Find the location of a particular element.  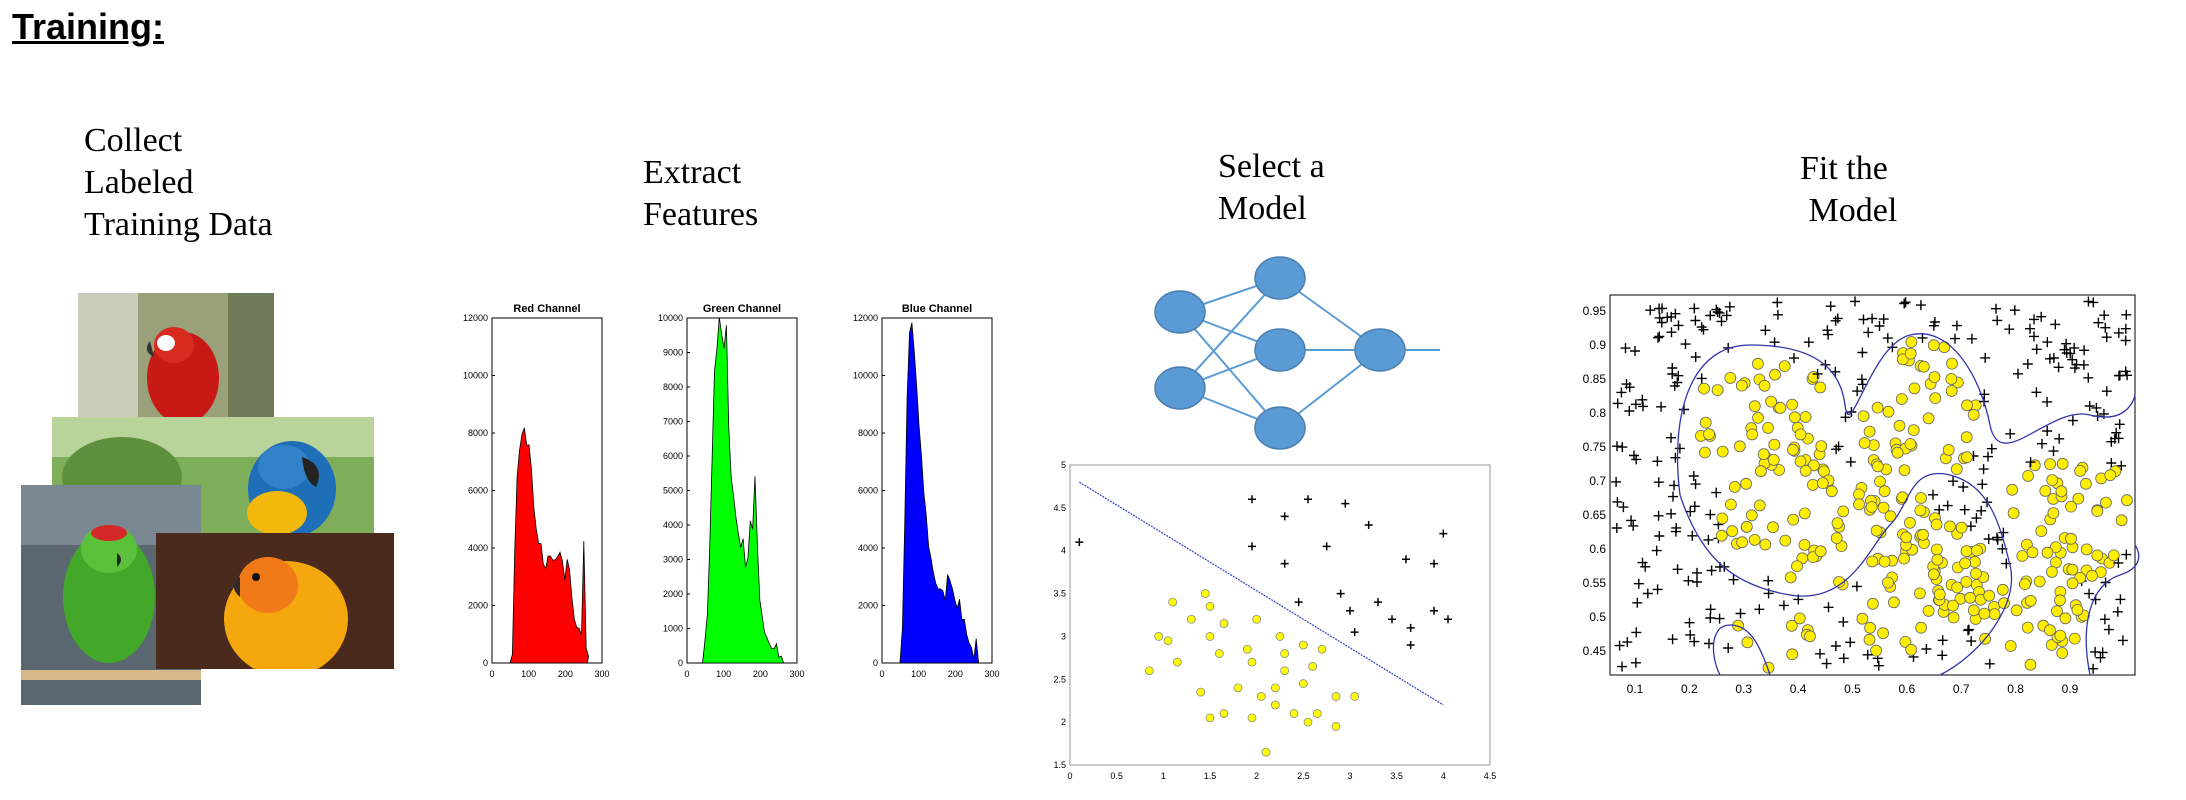

xtick-label: 0.8 is located at coordinates (2015, 689).